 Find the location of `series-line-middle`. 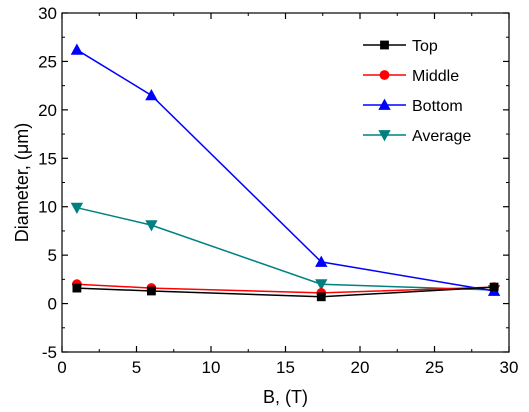

series-line-middle is located at coordinates (285, 288).